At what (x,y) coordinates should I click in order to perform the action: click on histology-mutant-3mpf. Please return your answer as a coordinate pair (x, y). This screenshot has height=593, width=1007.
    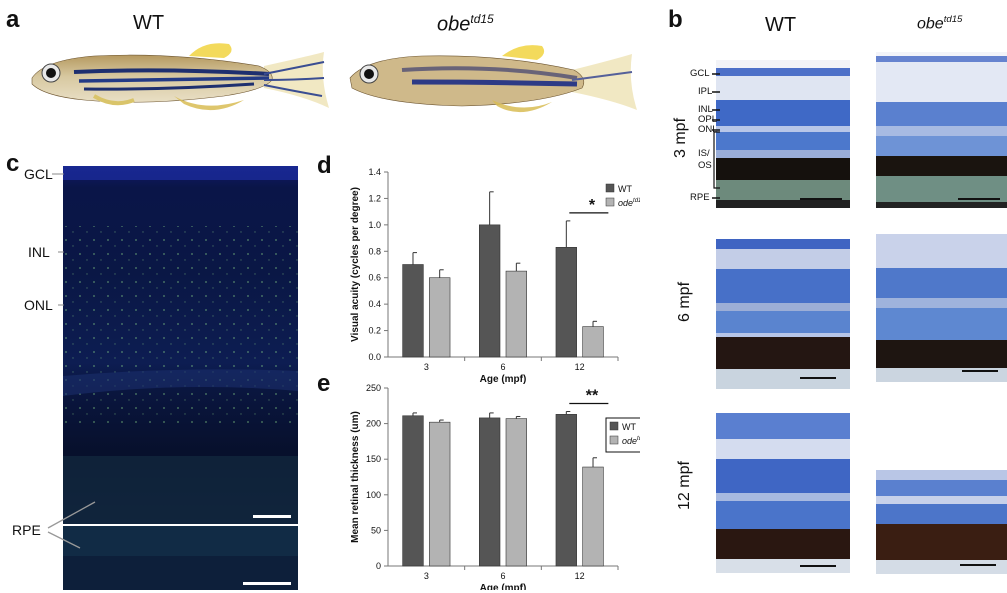
    Looking at the image, I should click on (941, 130).